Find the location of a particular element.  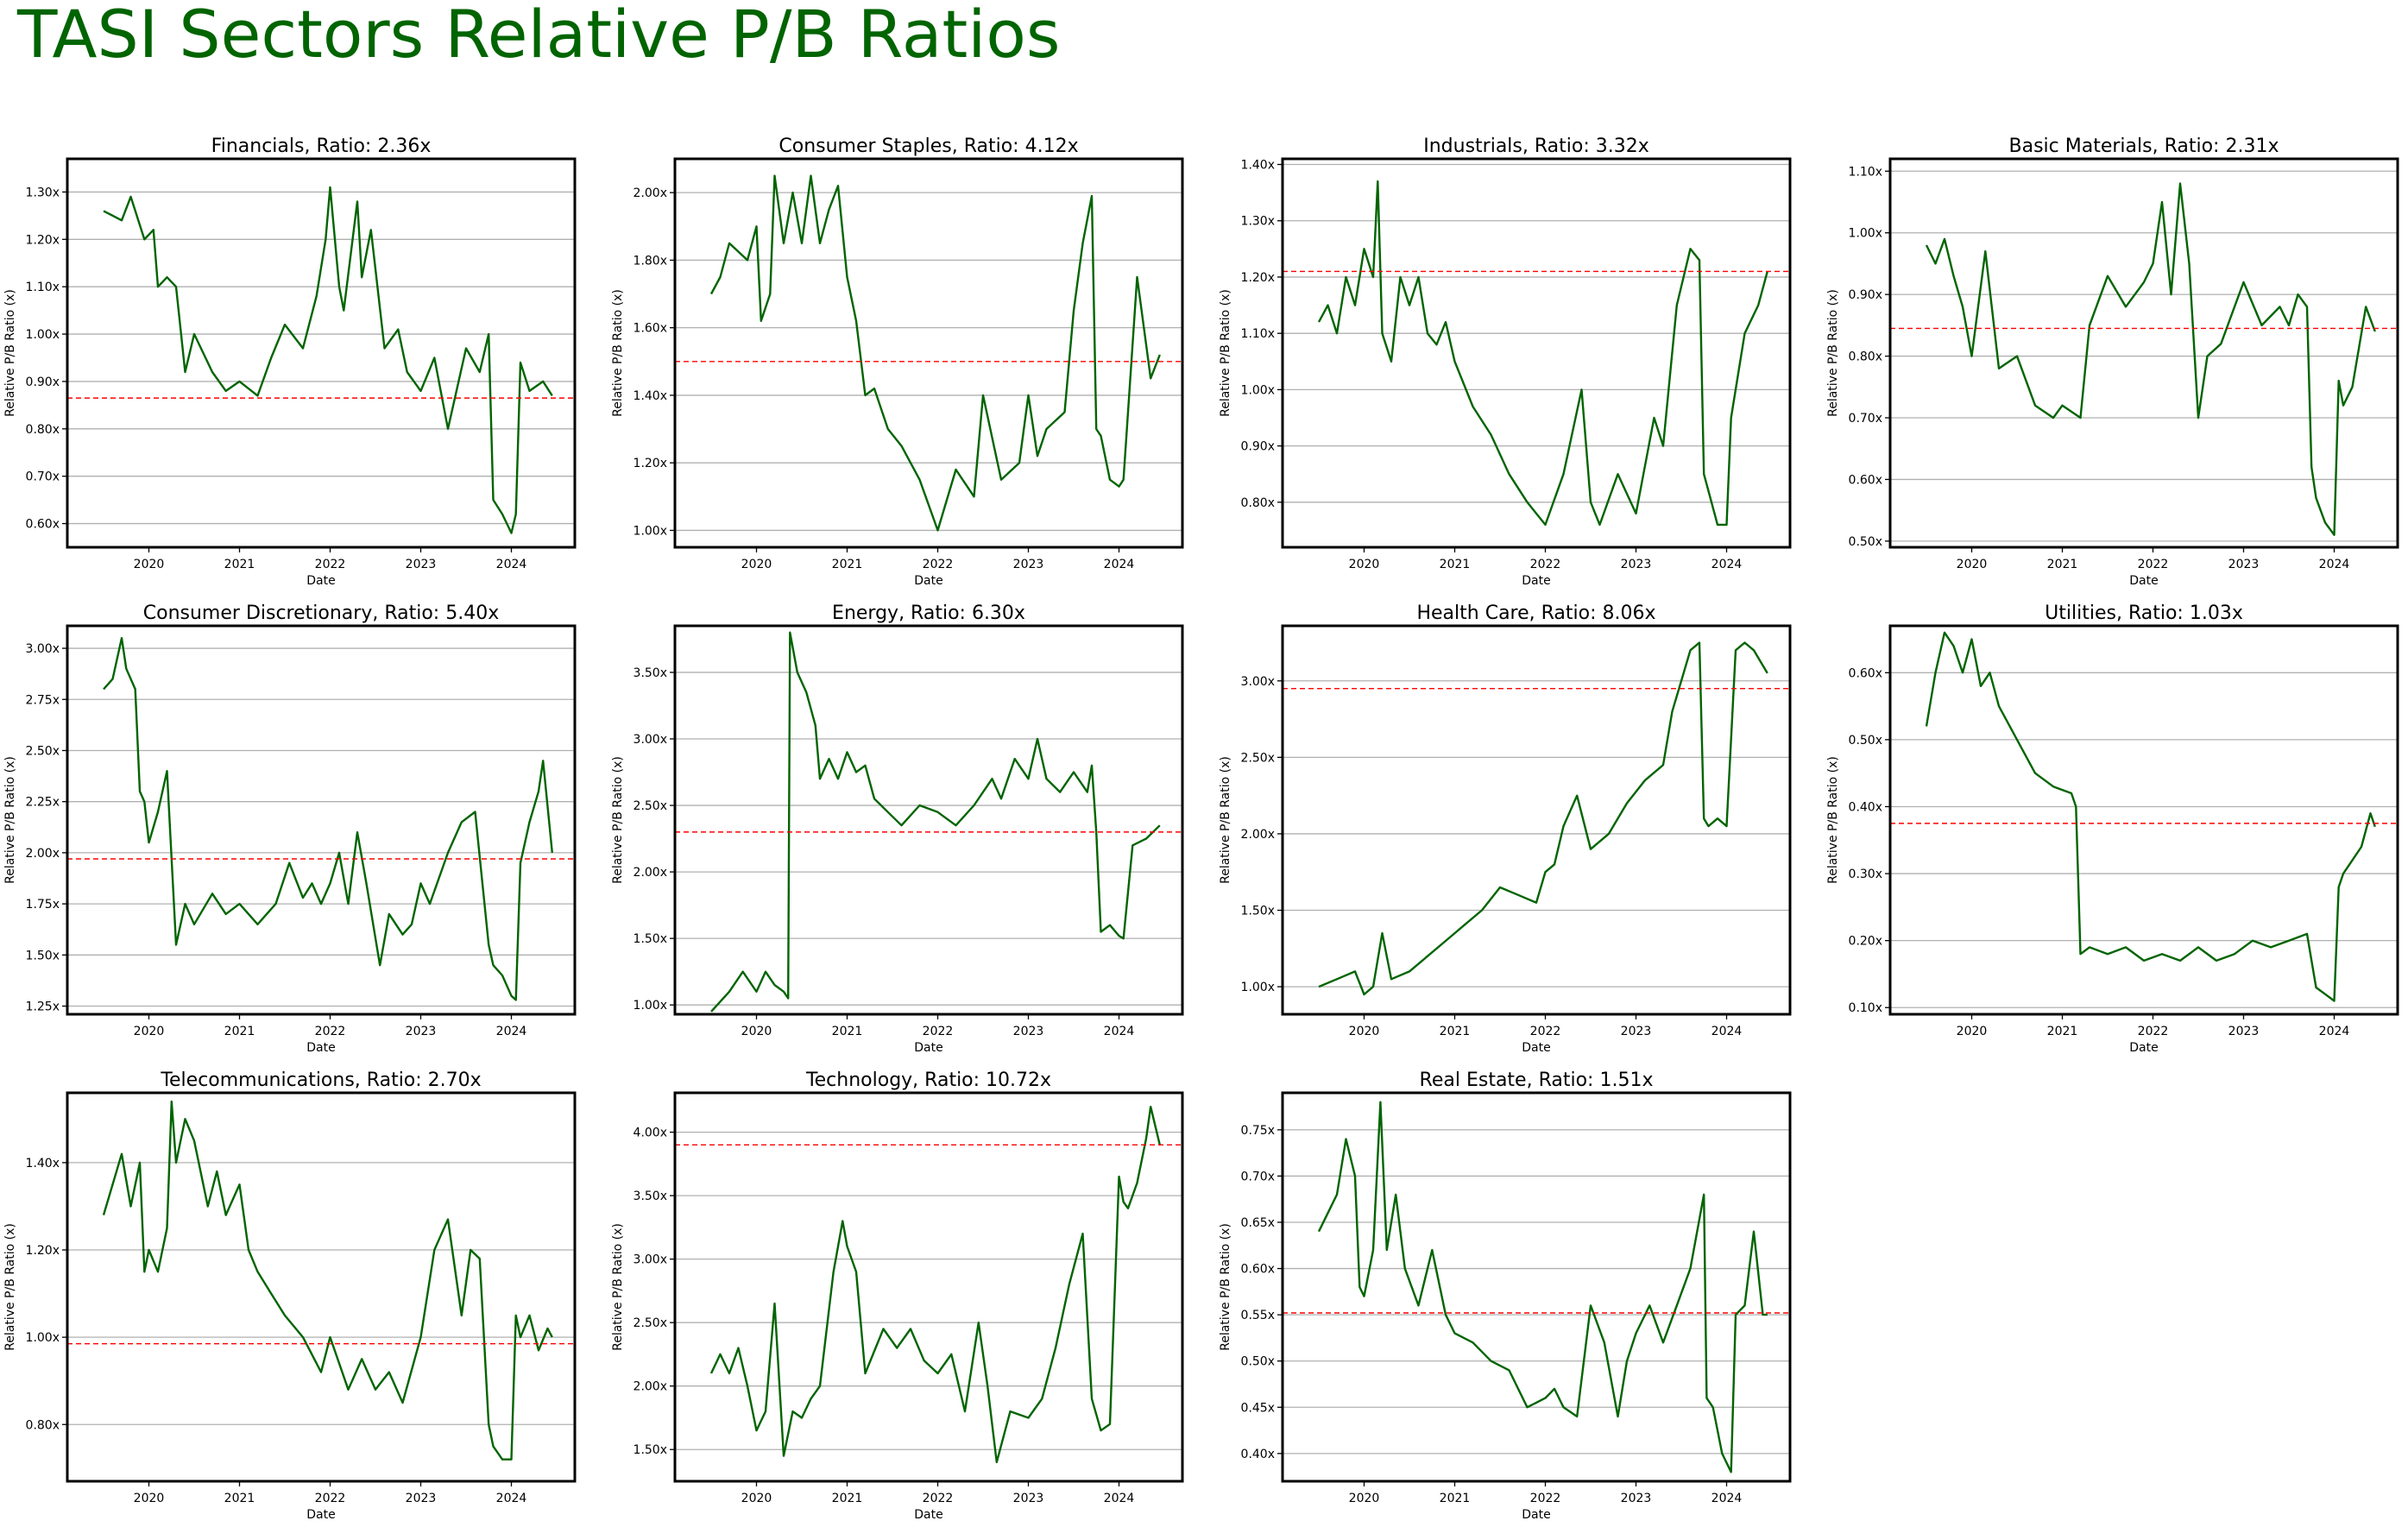

chart-title: Telecommunications, Ratio: 2.70x is located at coordinates (320, 1081).